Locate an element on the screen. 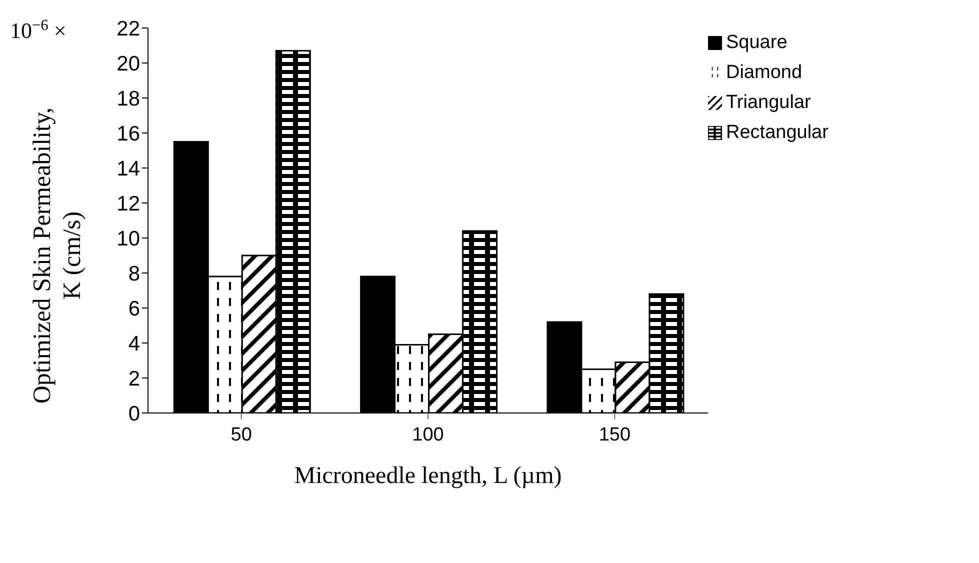 The width and height of the screenshot is (979, 563). x-axis-title: Microneedle length, L (µm) is located at coordinates (428, 476).